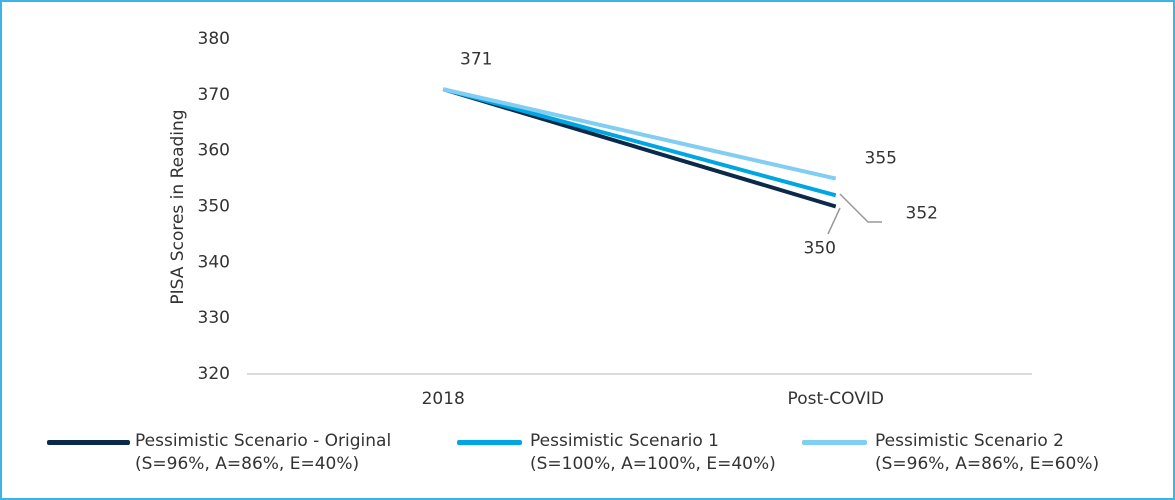 Image resolution: width=1175 pixels, height=500 pixels. I want to click on y-tick-label: 360, so click(214, 151).